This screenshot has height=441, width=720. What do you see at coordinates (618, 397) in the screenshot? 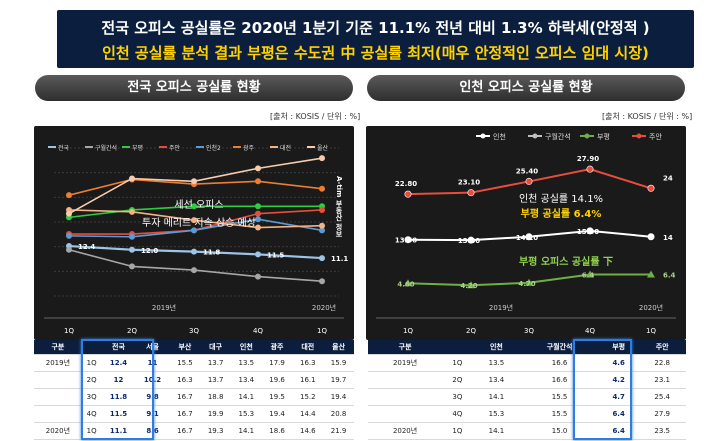
I see `right-table-cell: 4.7` at bounding box center [618, 397].